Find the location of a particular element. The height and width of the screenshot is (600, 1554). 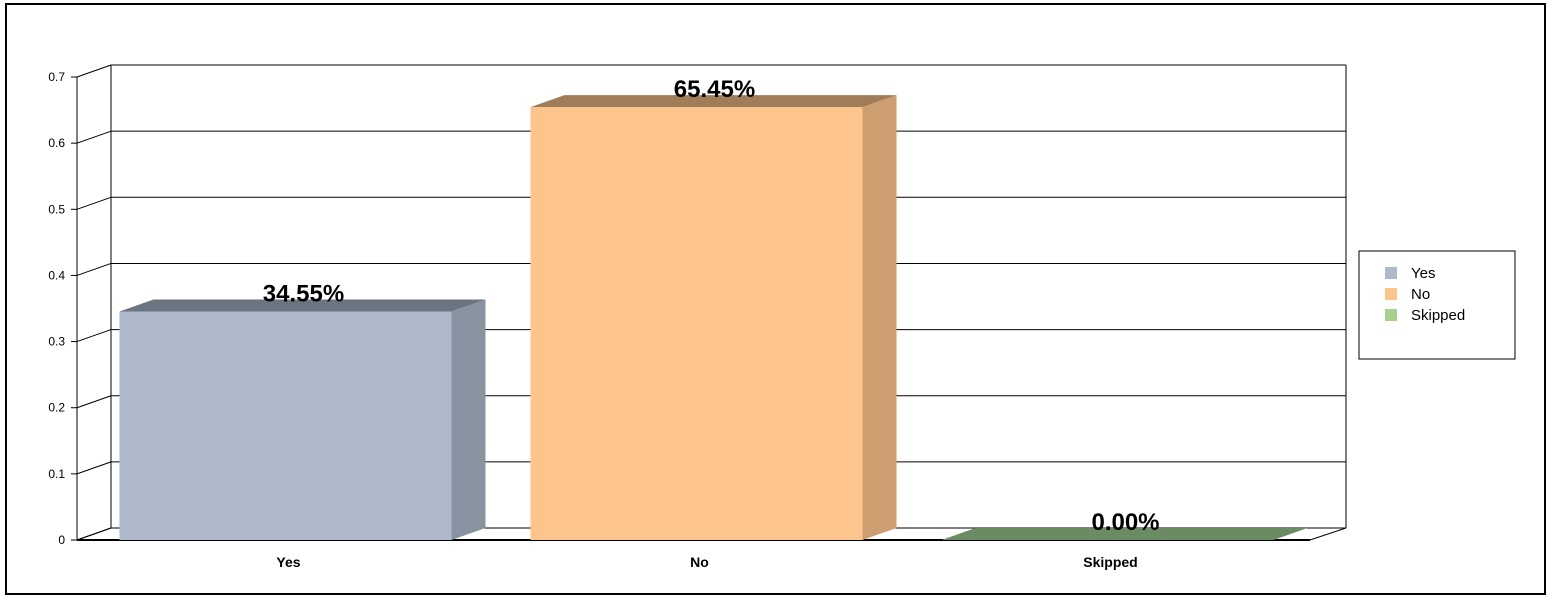

y-tick-label: 0.4 is located at coordinates (56, 275).